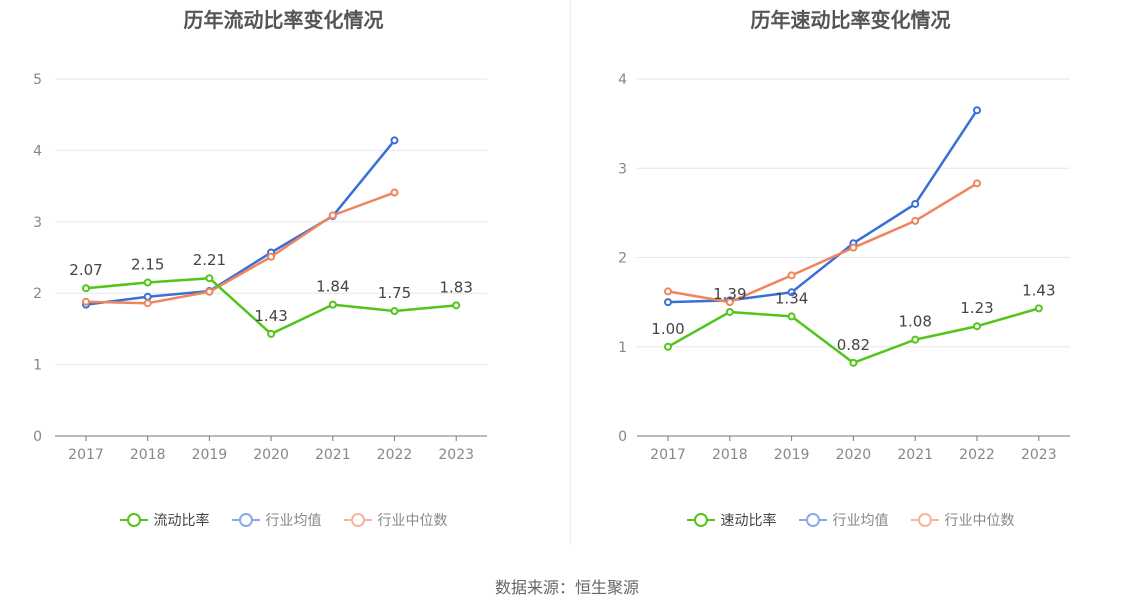 This screenshot has height=612, width=1134. What do you see at coordinates (394, 293) in the screenshot?
I see `data-label: 1.75` at bounding box center [394, 293].